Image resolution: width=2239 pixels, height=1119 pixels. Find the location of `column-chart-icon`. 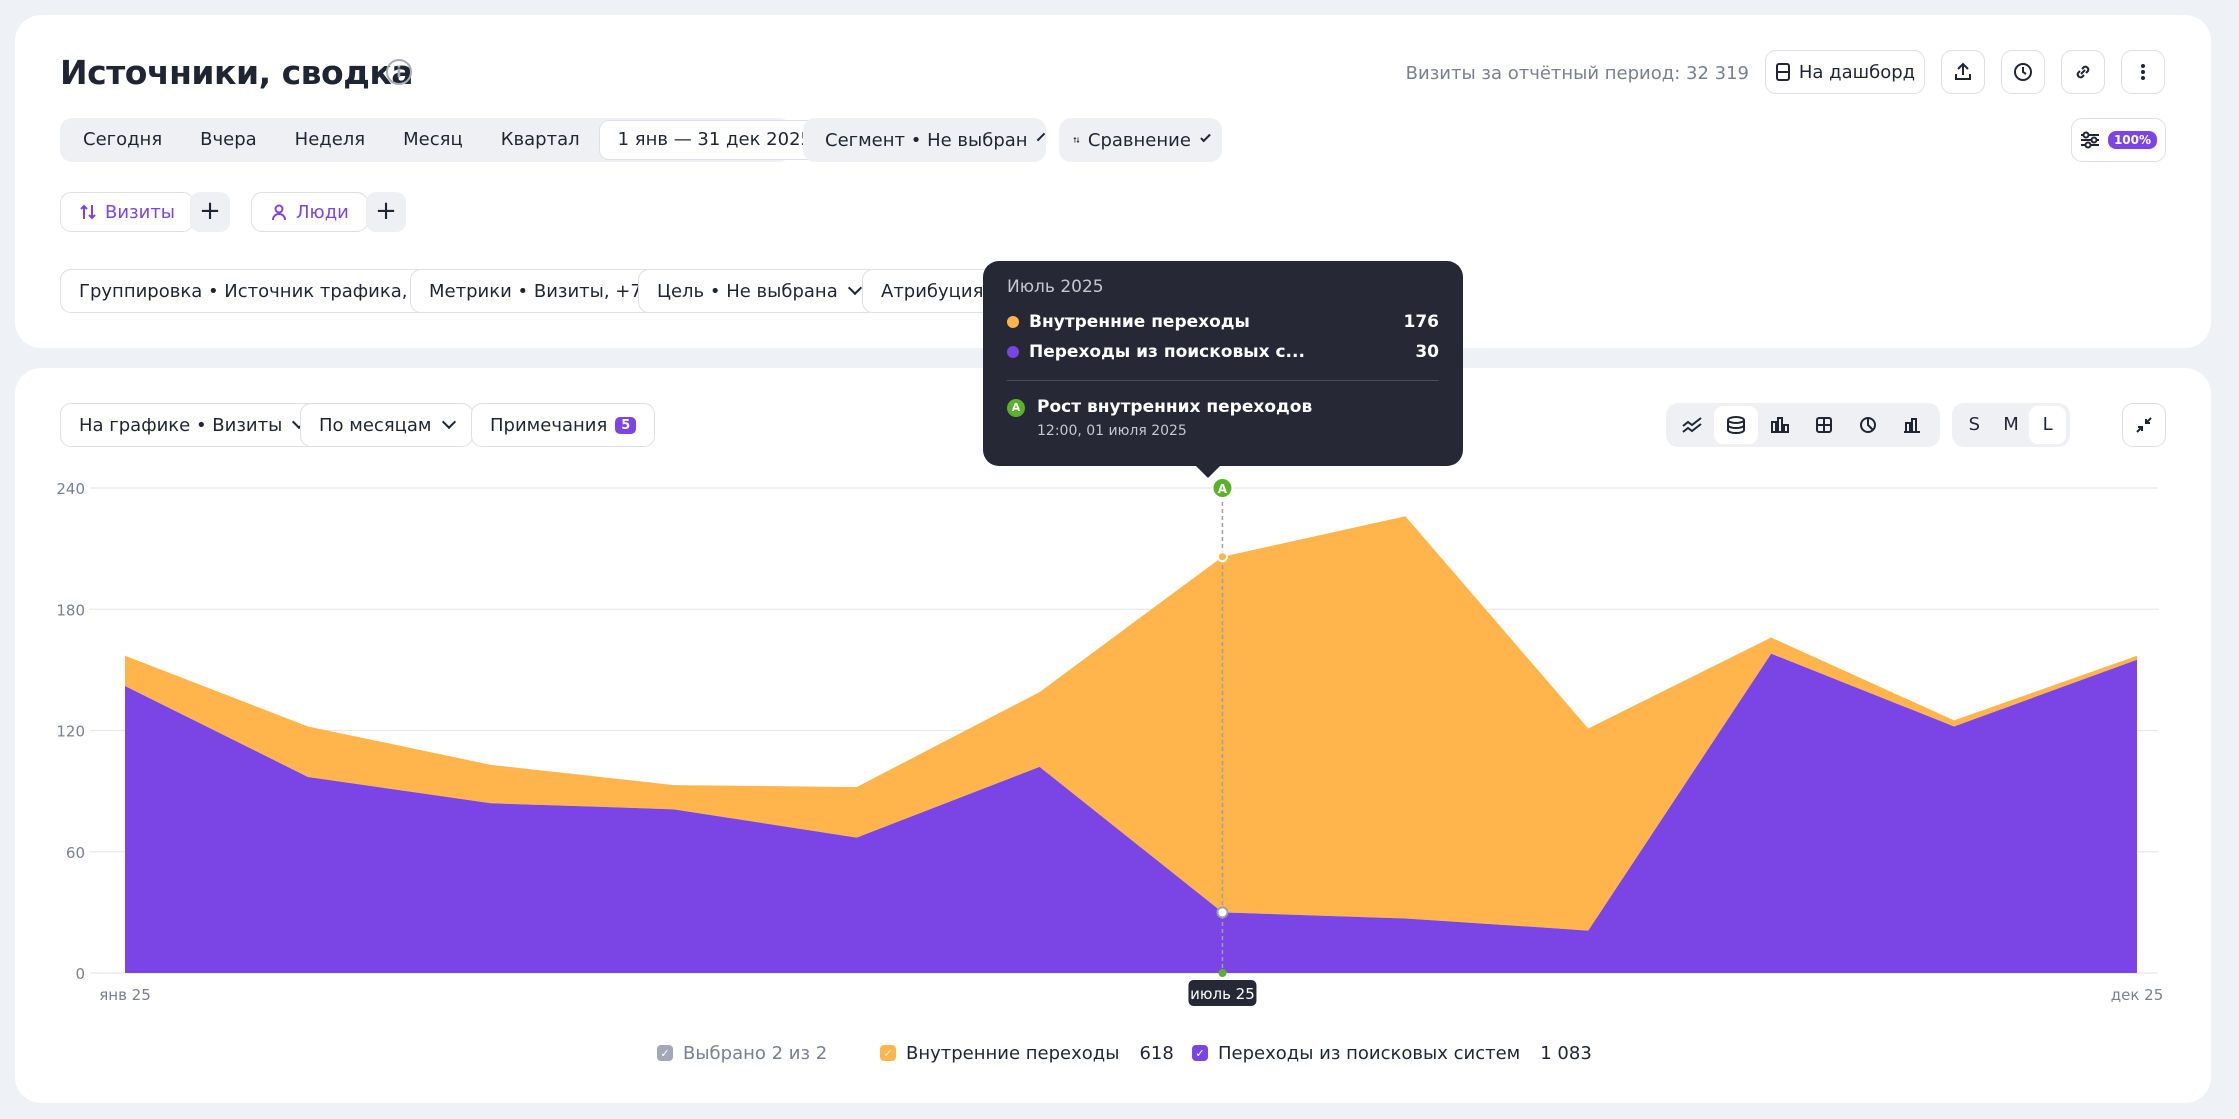

column-chart-icon is located at coordinates (1912, 425).